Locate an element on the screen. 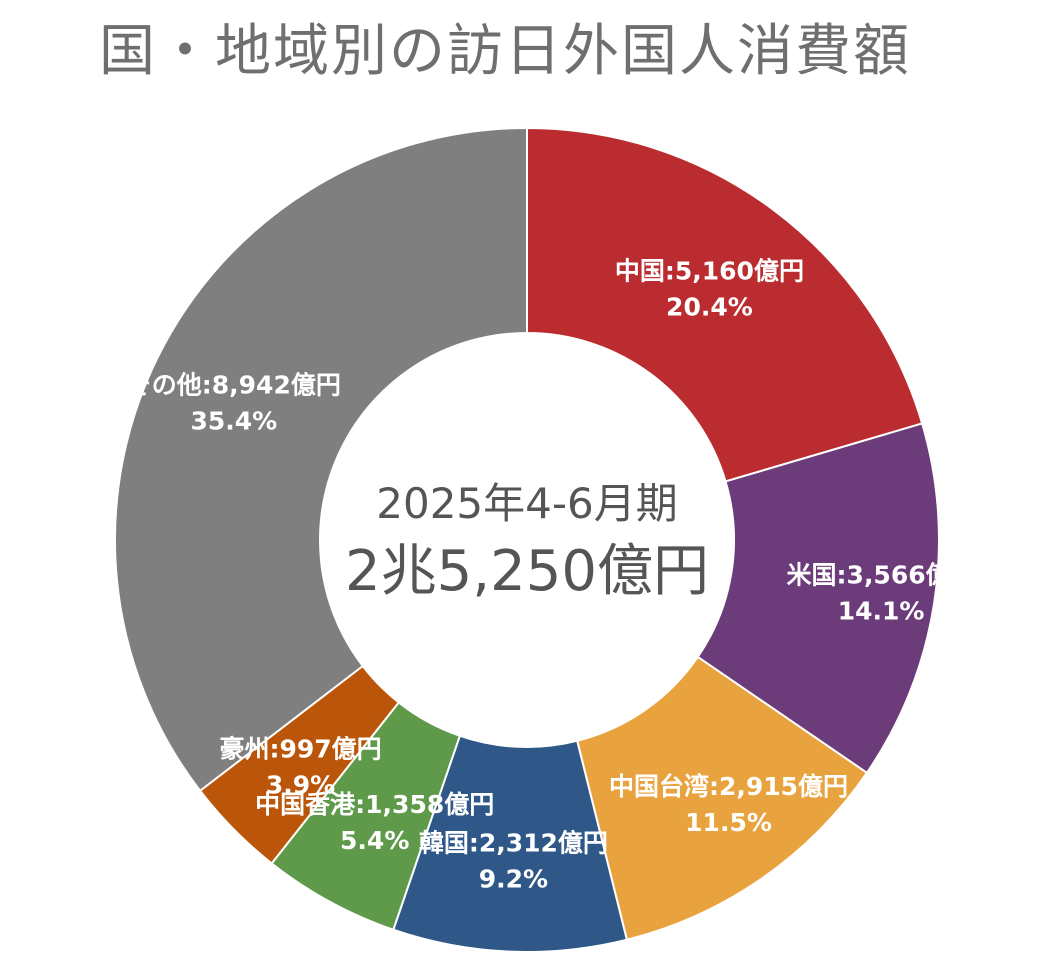  slice-label-1: 中国:5,160億円 is located at coordinates (709, 270).